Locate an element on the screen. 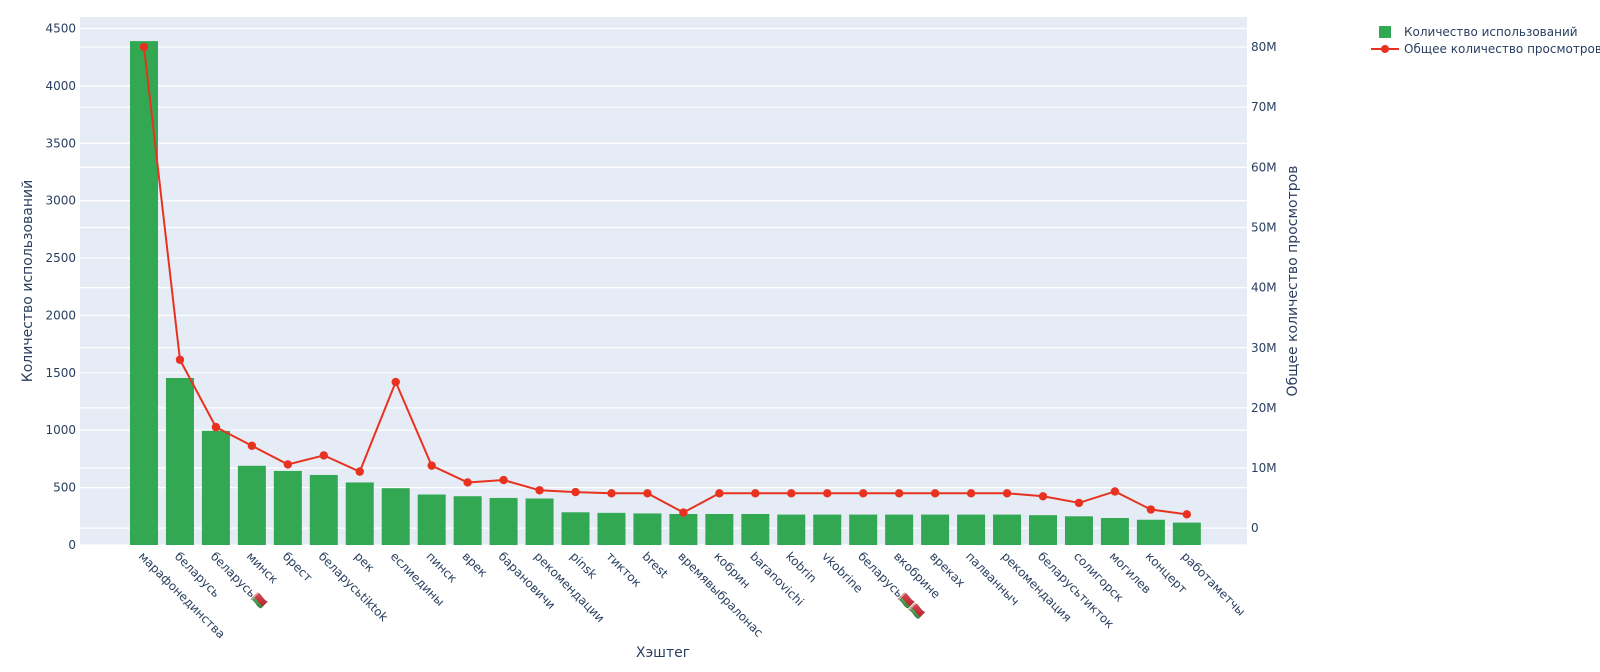 The width and height of the screenshot is (1600, 672). x-tick-label: рек is located at coordinates (365, 562).